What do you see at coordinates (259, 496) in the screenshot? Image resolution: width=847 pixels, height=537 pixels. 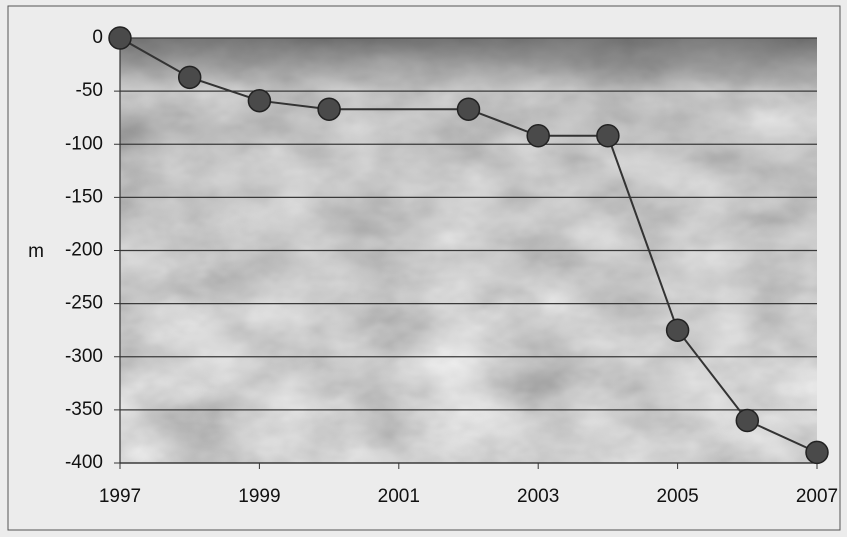 I see `x-tick-label: 1999` at bounding box center [259, 496].